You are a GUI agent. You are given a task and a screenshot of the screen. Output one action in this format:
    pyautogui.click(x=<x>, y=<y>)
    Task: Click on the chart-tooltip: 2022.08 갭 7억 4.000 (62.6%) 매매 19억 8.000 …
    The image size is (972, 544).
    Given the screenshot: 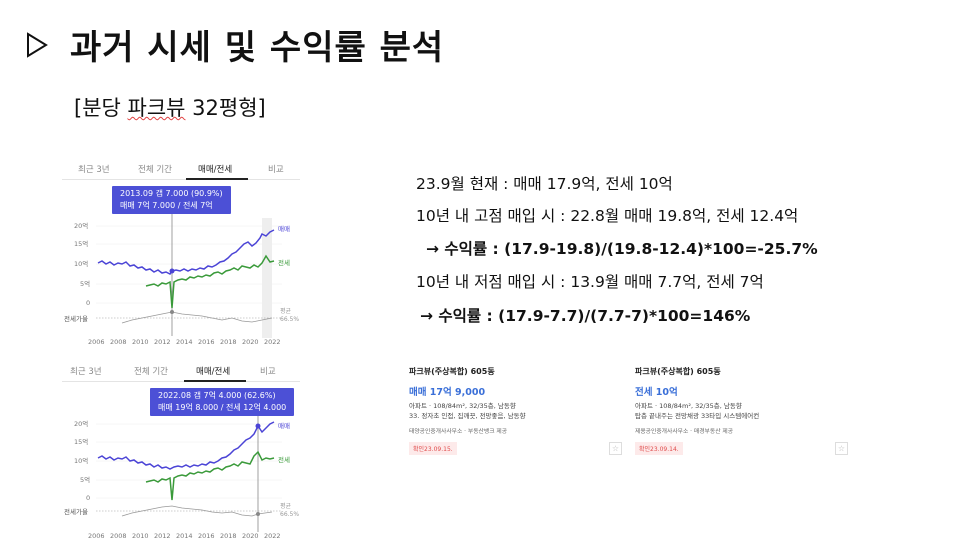 What is the action you would take?
    pyautogui.click(x=222, y=402)
    